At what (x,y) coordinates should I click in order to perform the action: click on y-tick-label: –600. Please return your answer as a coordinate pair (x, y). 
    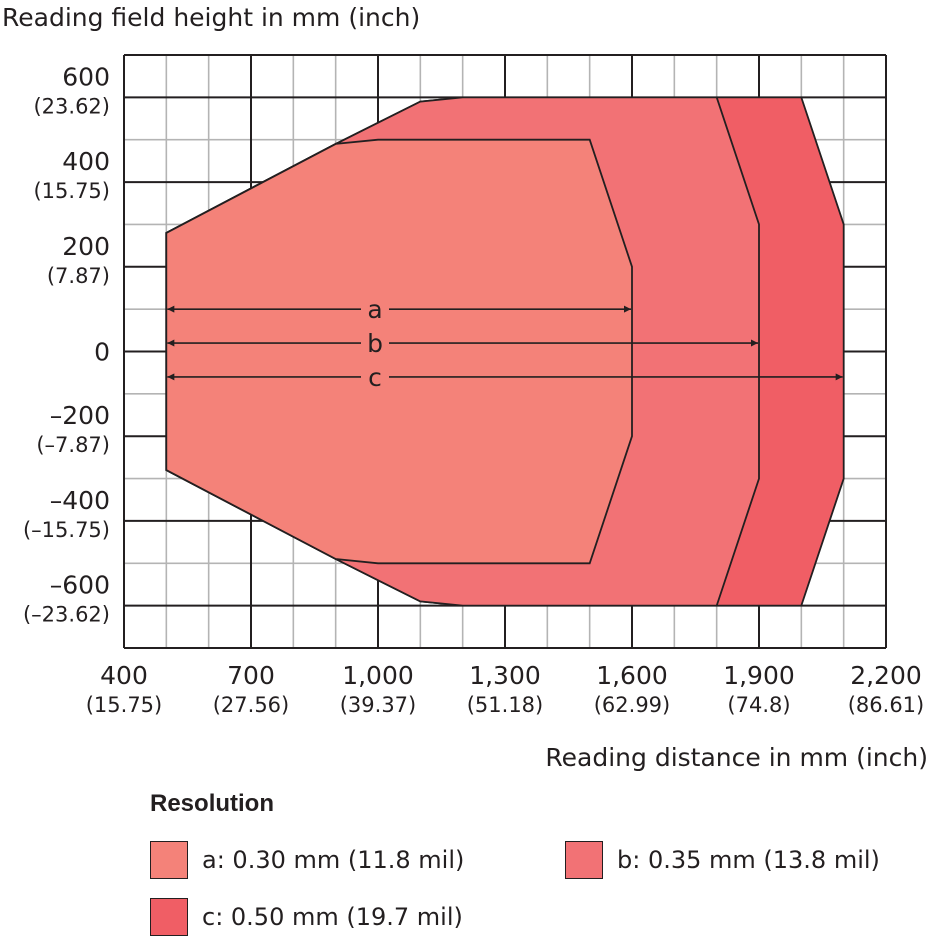
    Looking at the image, I should click on (80, 585).